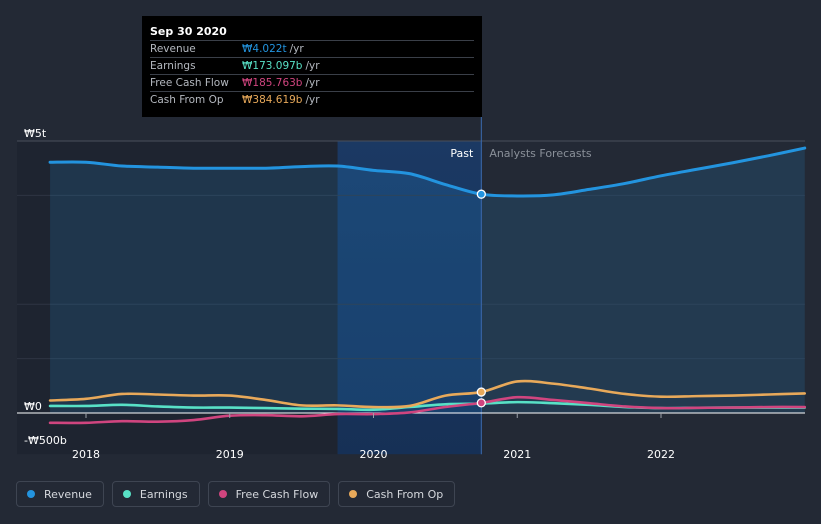 This screenshot has height=524, width=821. I want to click on legend-item-revenue: Revenue, so click(60, 494).